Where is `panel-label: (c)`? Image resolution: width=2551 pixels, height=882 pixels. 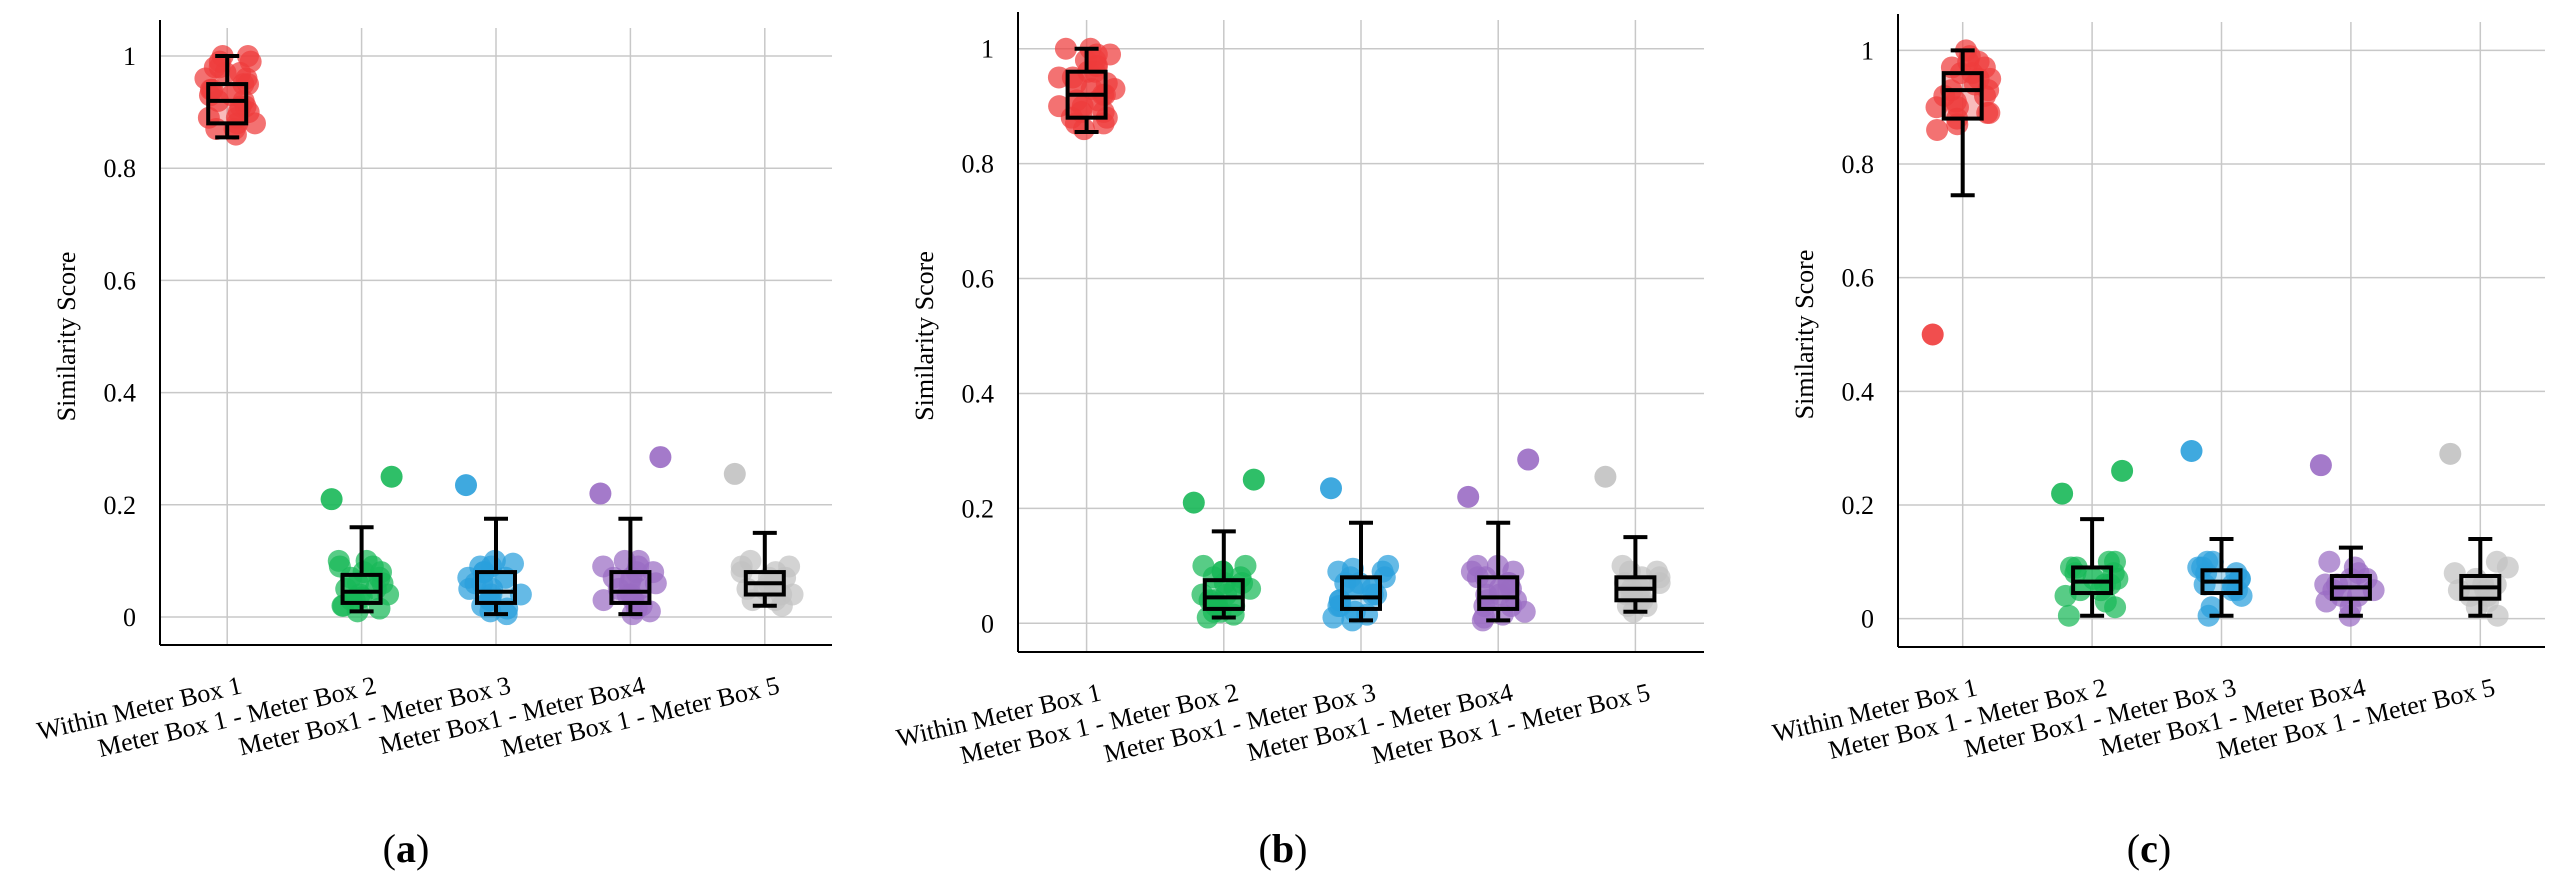 panel-label: (c) is located at coordinates (2149, 848).